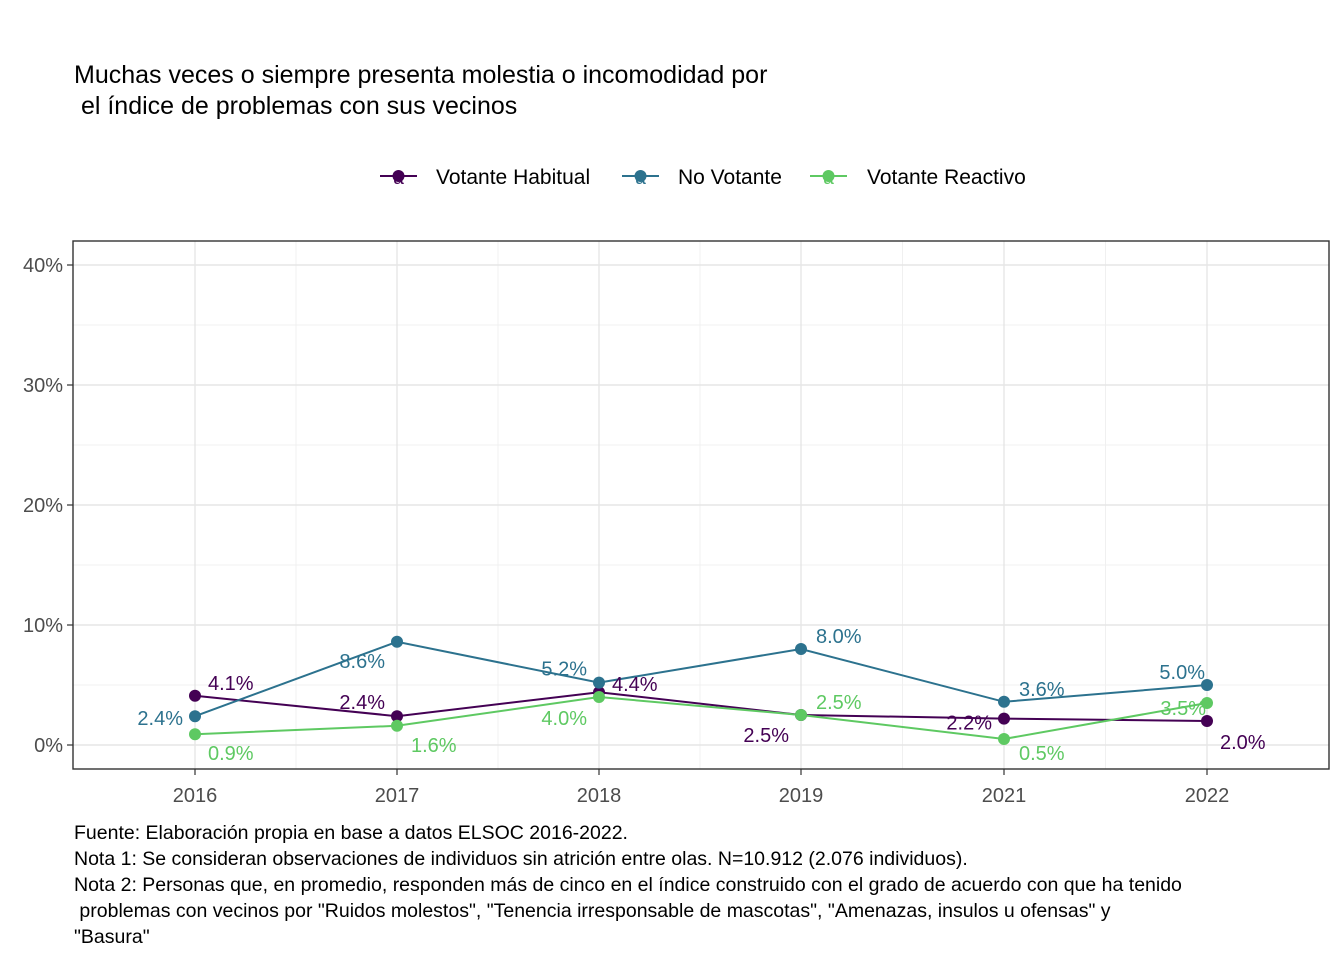  Describe the element at coordinates (635, 685) in the screenshot. I see `data-label: 4.4%` at that location.